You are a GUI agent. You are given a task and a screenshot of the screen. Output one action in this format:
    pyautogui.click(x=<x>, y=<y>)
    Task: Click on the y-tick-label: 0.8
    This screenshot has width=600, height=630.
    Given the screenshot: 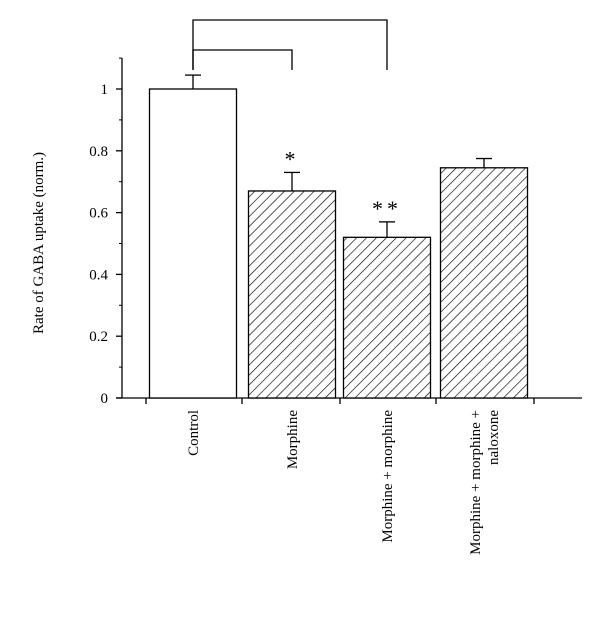 What is the action you would take?
    pyautogui.click(x=98, y=152)
    